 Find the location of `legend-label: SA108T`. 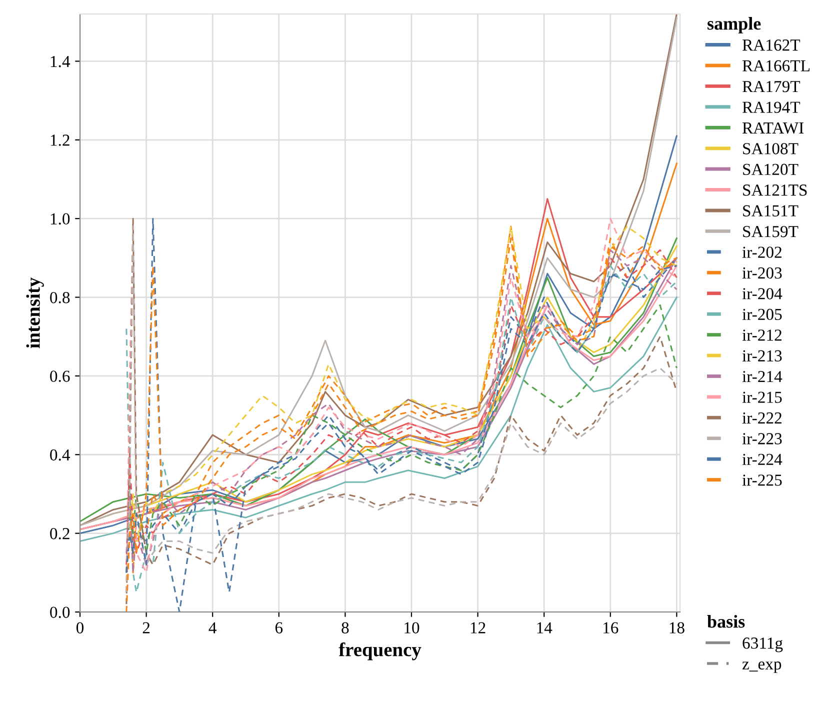

legend-label: SA108T is located at coordinates (770, 148).